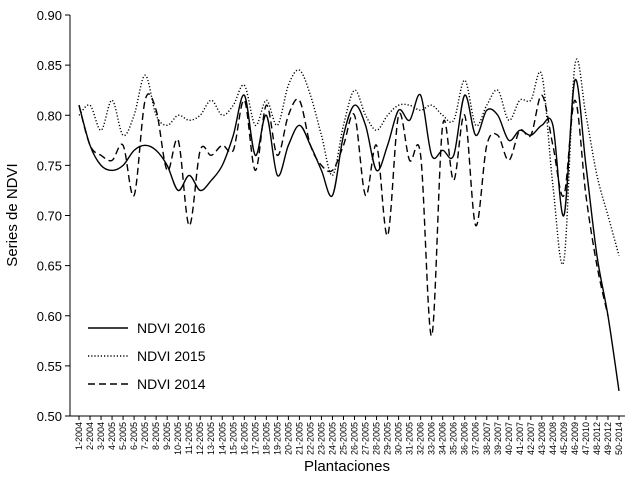 The height and width of the screenshot is (482, 632). Describe the element at coordinates (586, 438) in the screenshot. I see `x-tick-label: 47-2010` at that location.